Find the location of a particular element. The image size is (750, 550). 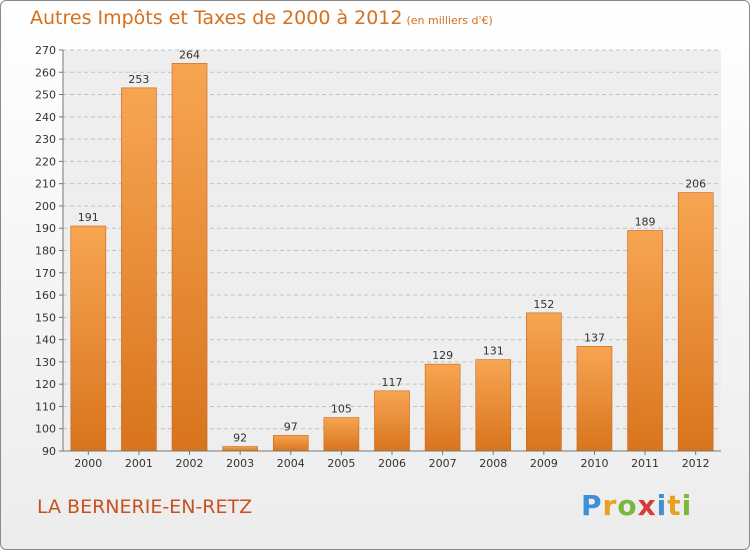

logo-letter: o is located at coordinates (627, 505).